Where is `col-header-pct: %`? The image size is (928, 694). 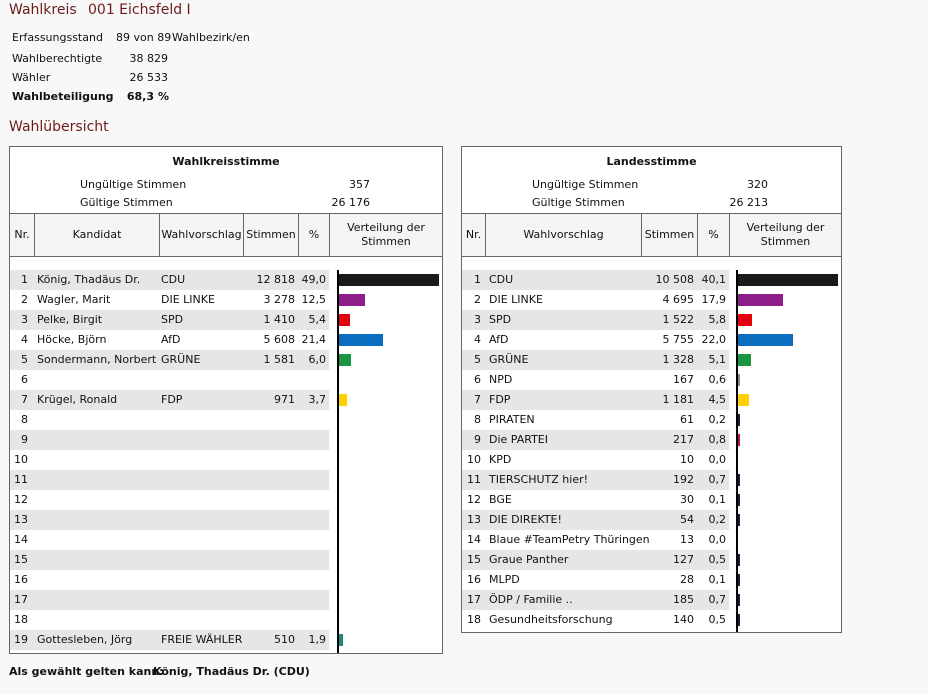 col-header-pct: % is located at coordinates (713, 235).